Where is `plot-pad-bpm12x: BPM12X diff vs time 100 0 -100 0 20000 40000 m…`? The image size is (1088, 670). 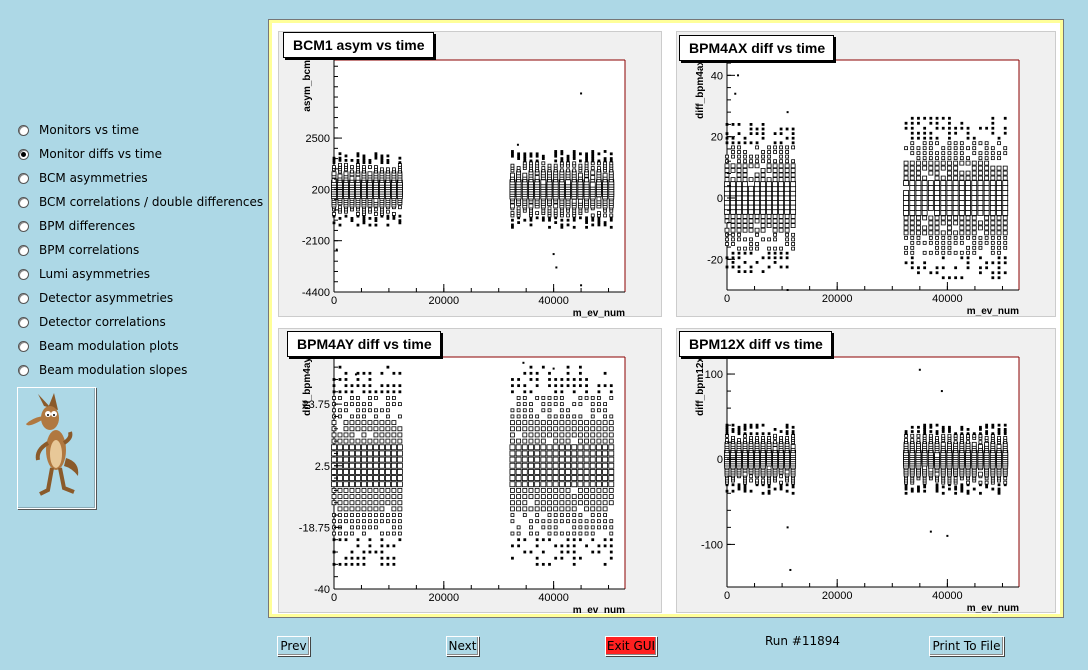
plot-pad-bpm12x: BPM12X diff vs time 100 0 -100 0 20000 40000 m… is located at coordinates (866, 471).